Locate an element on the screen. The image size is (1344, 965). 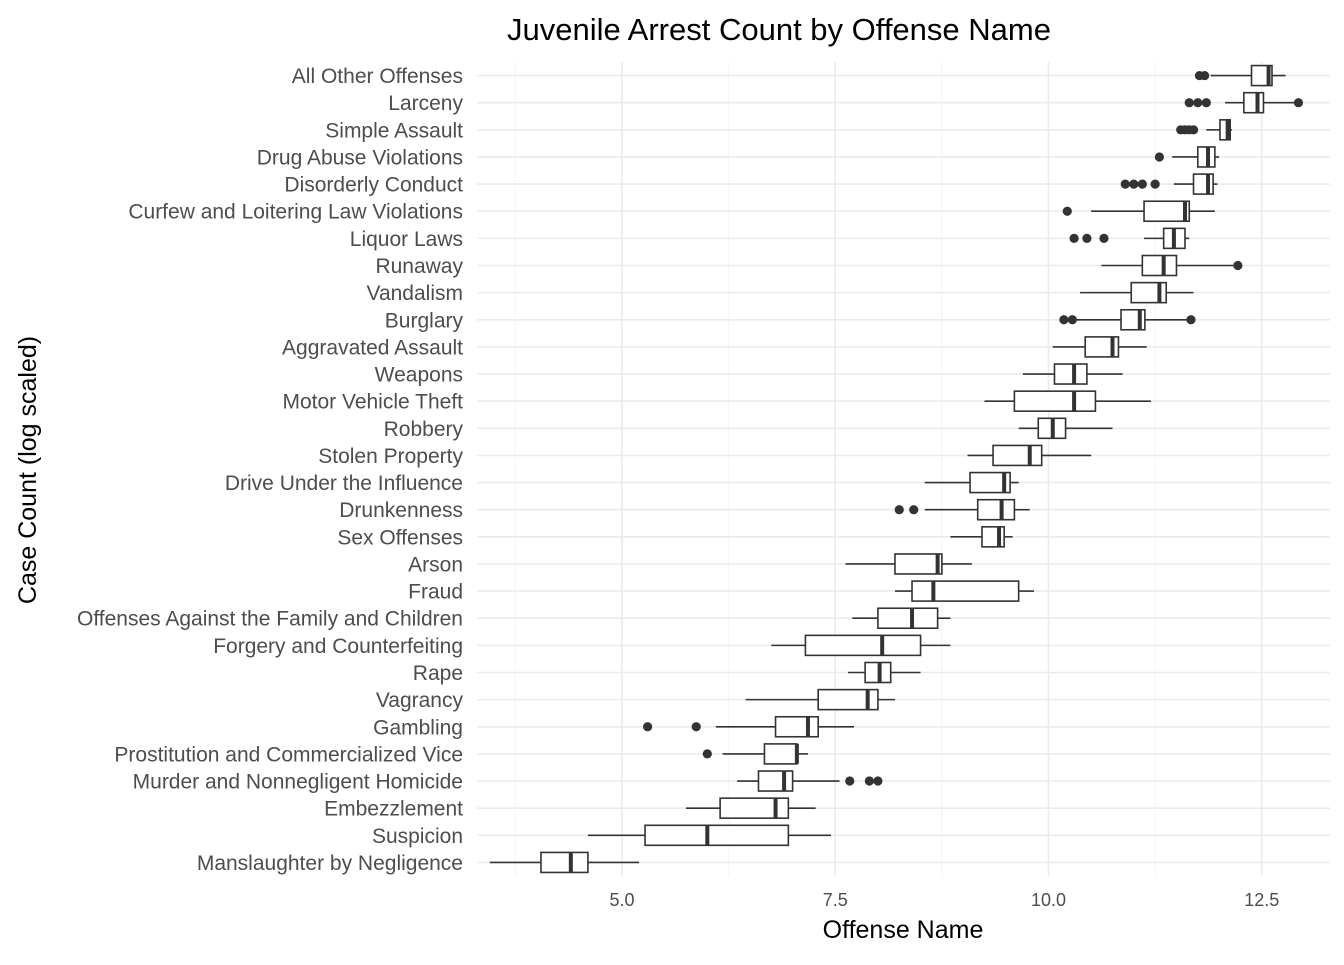
y-tick-label: Burglary is located at coordinates (424, 320).